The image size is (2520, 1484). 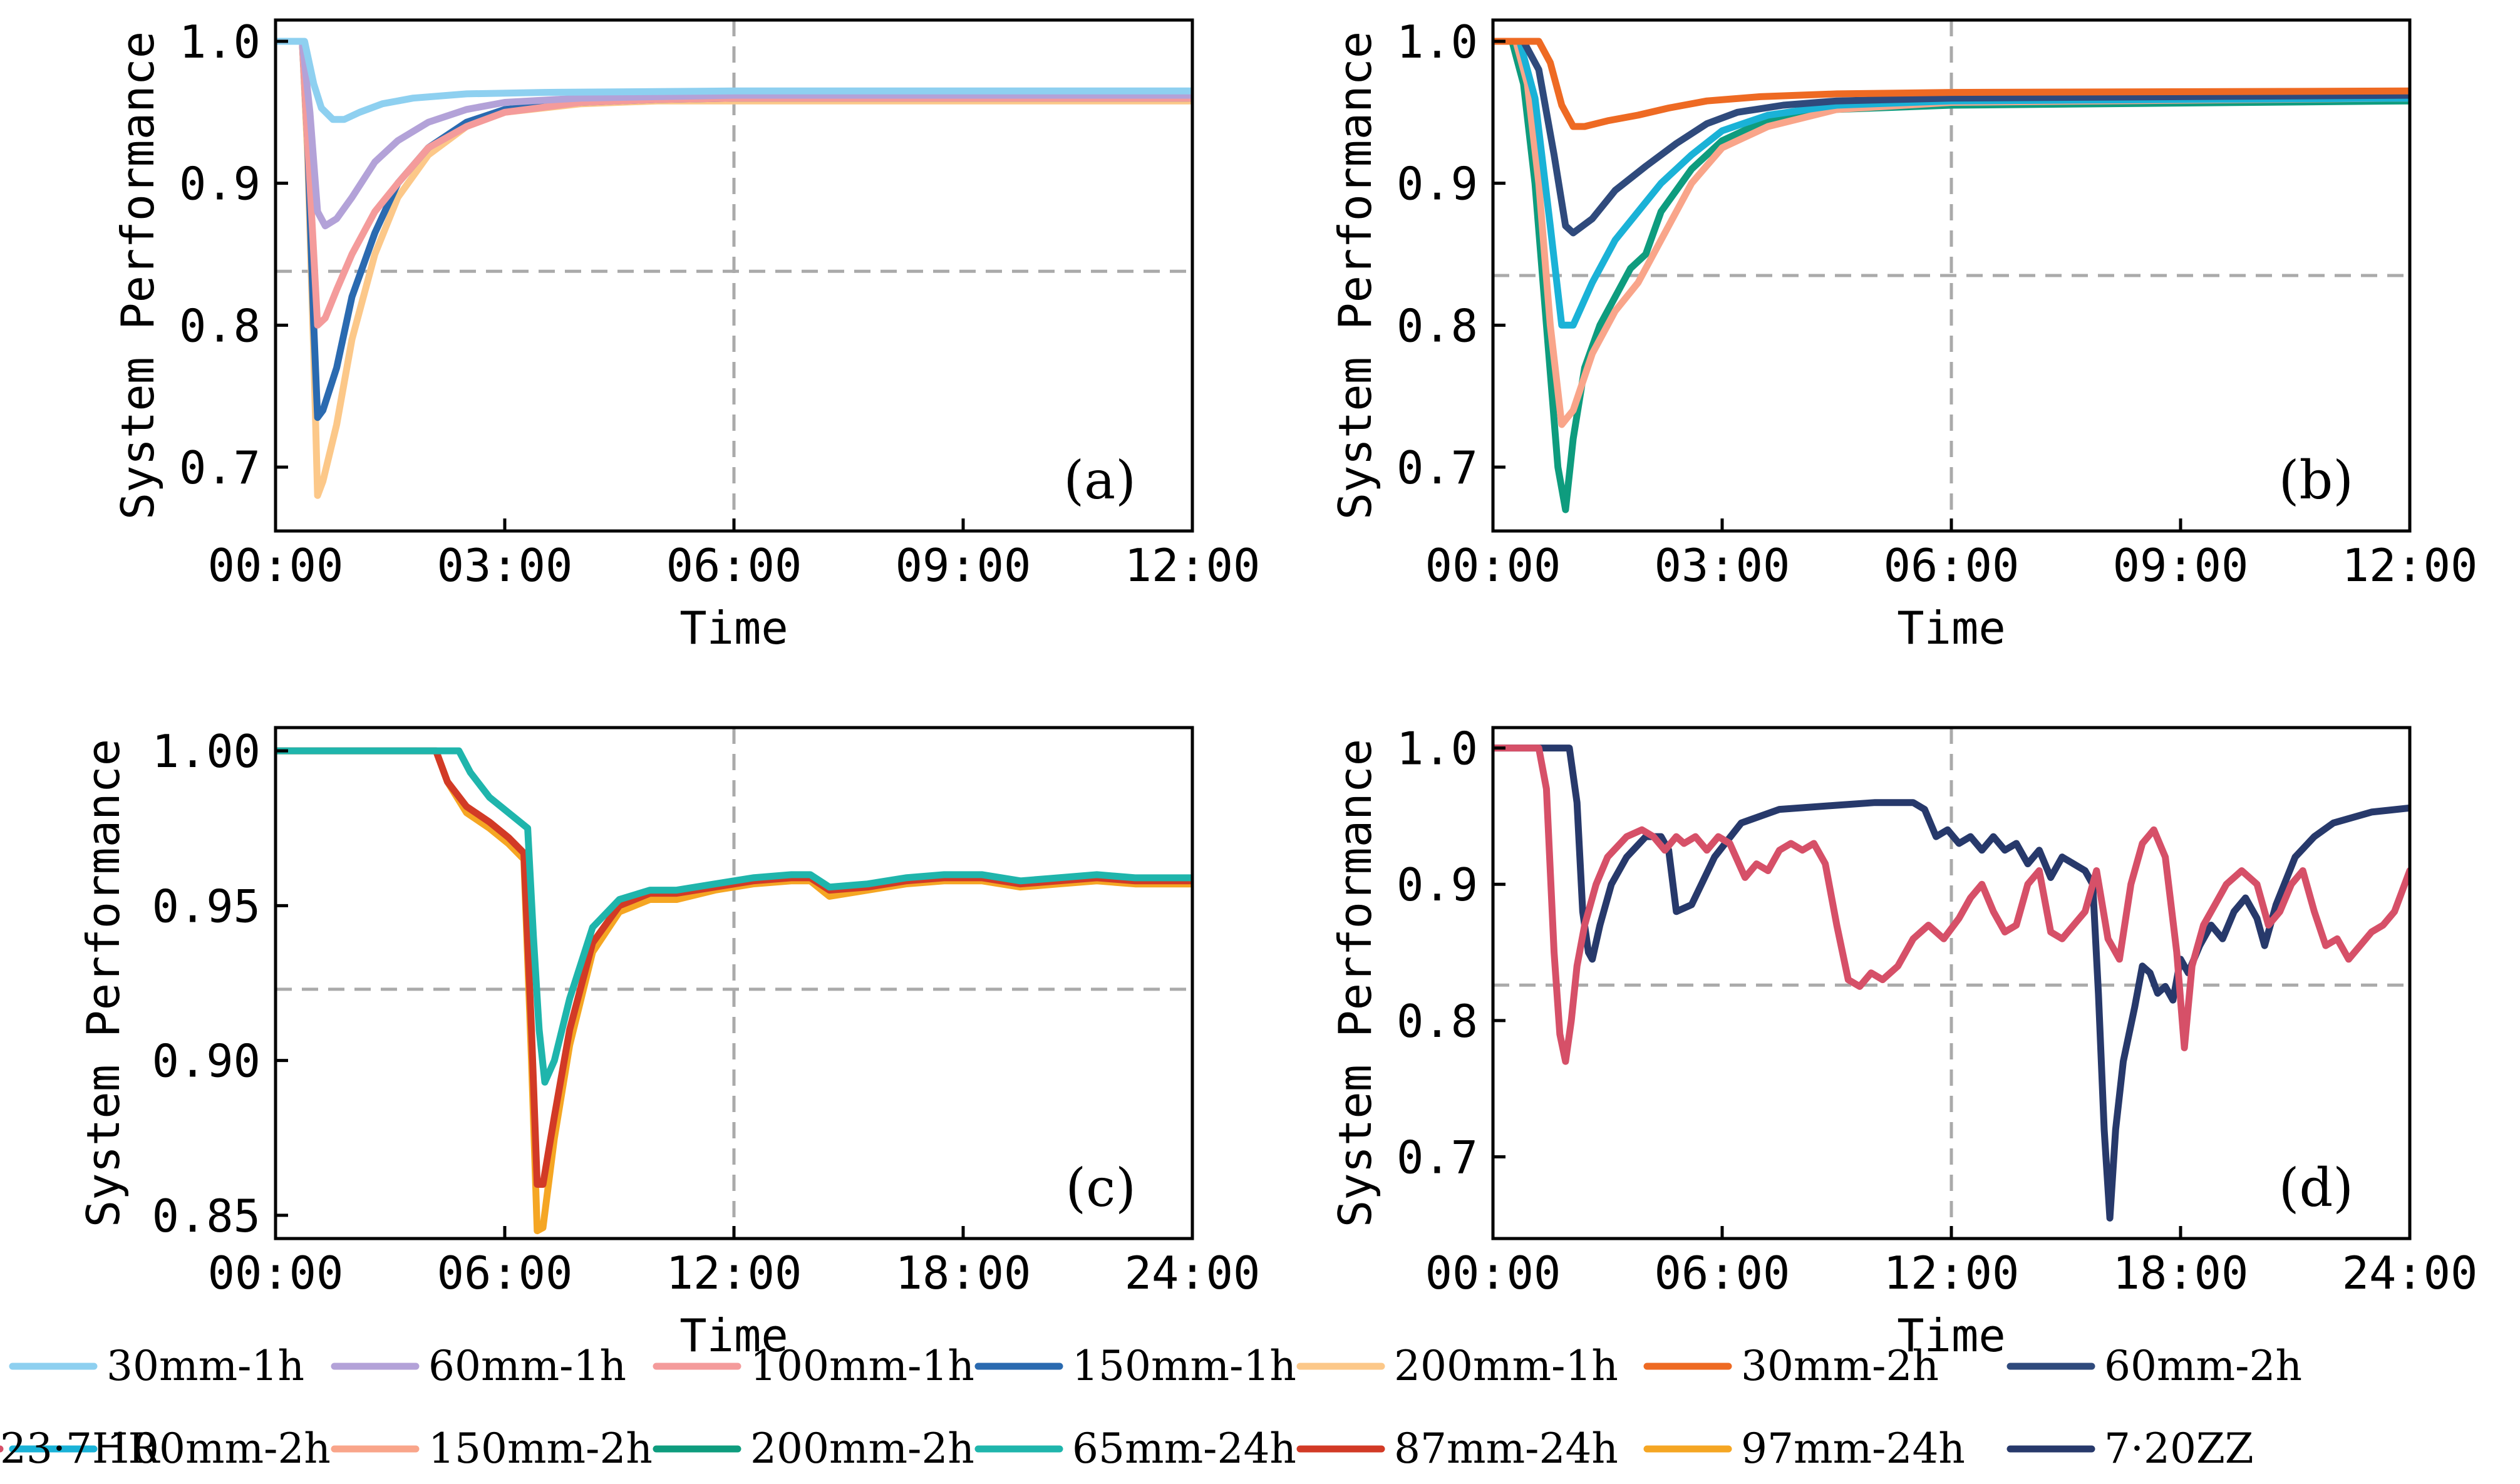 What do you see at coordinates (2316, 1188) in the screenshot?
I see `panel-label: (d)` at bounding box center [2316, 1188].